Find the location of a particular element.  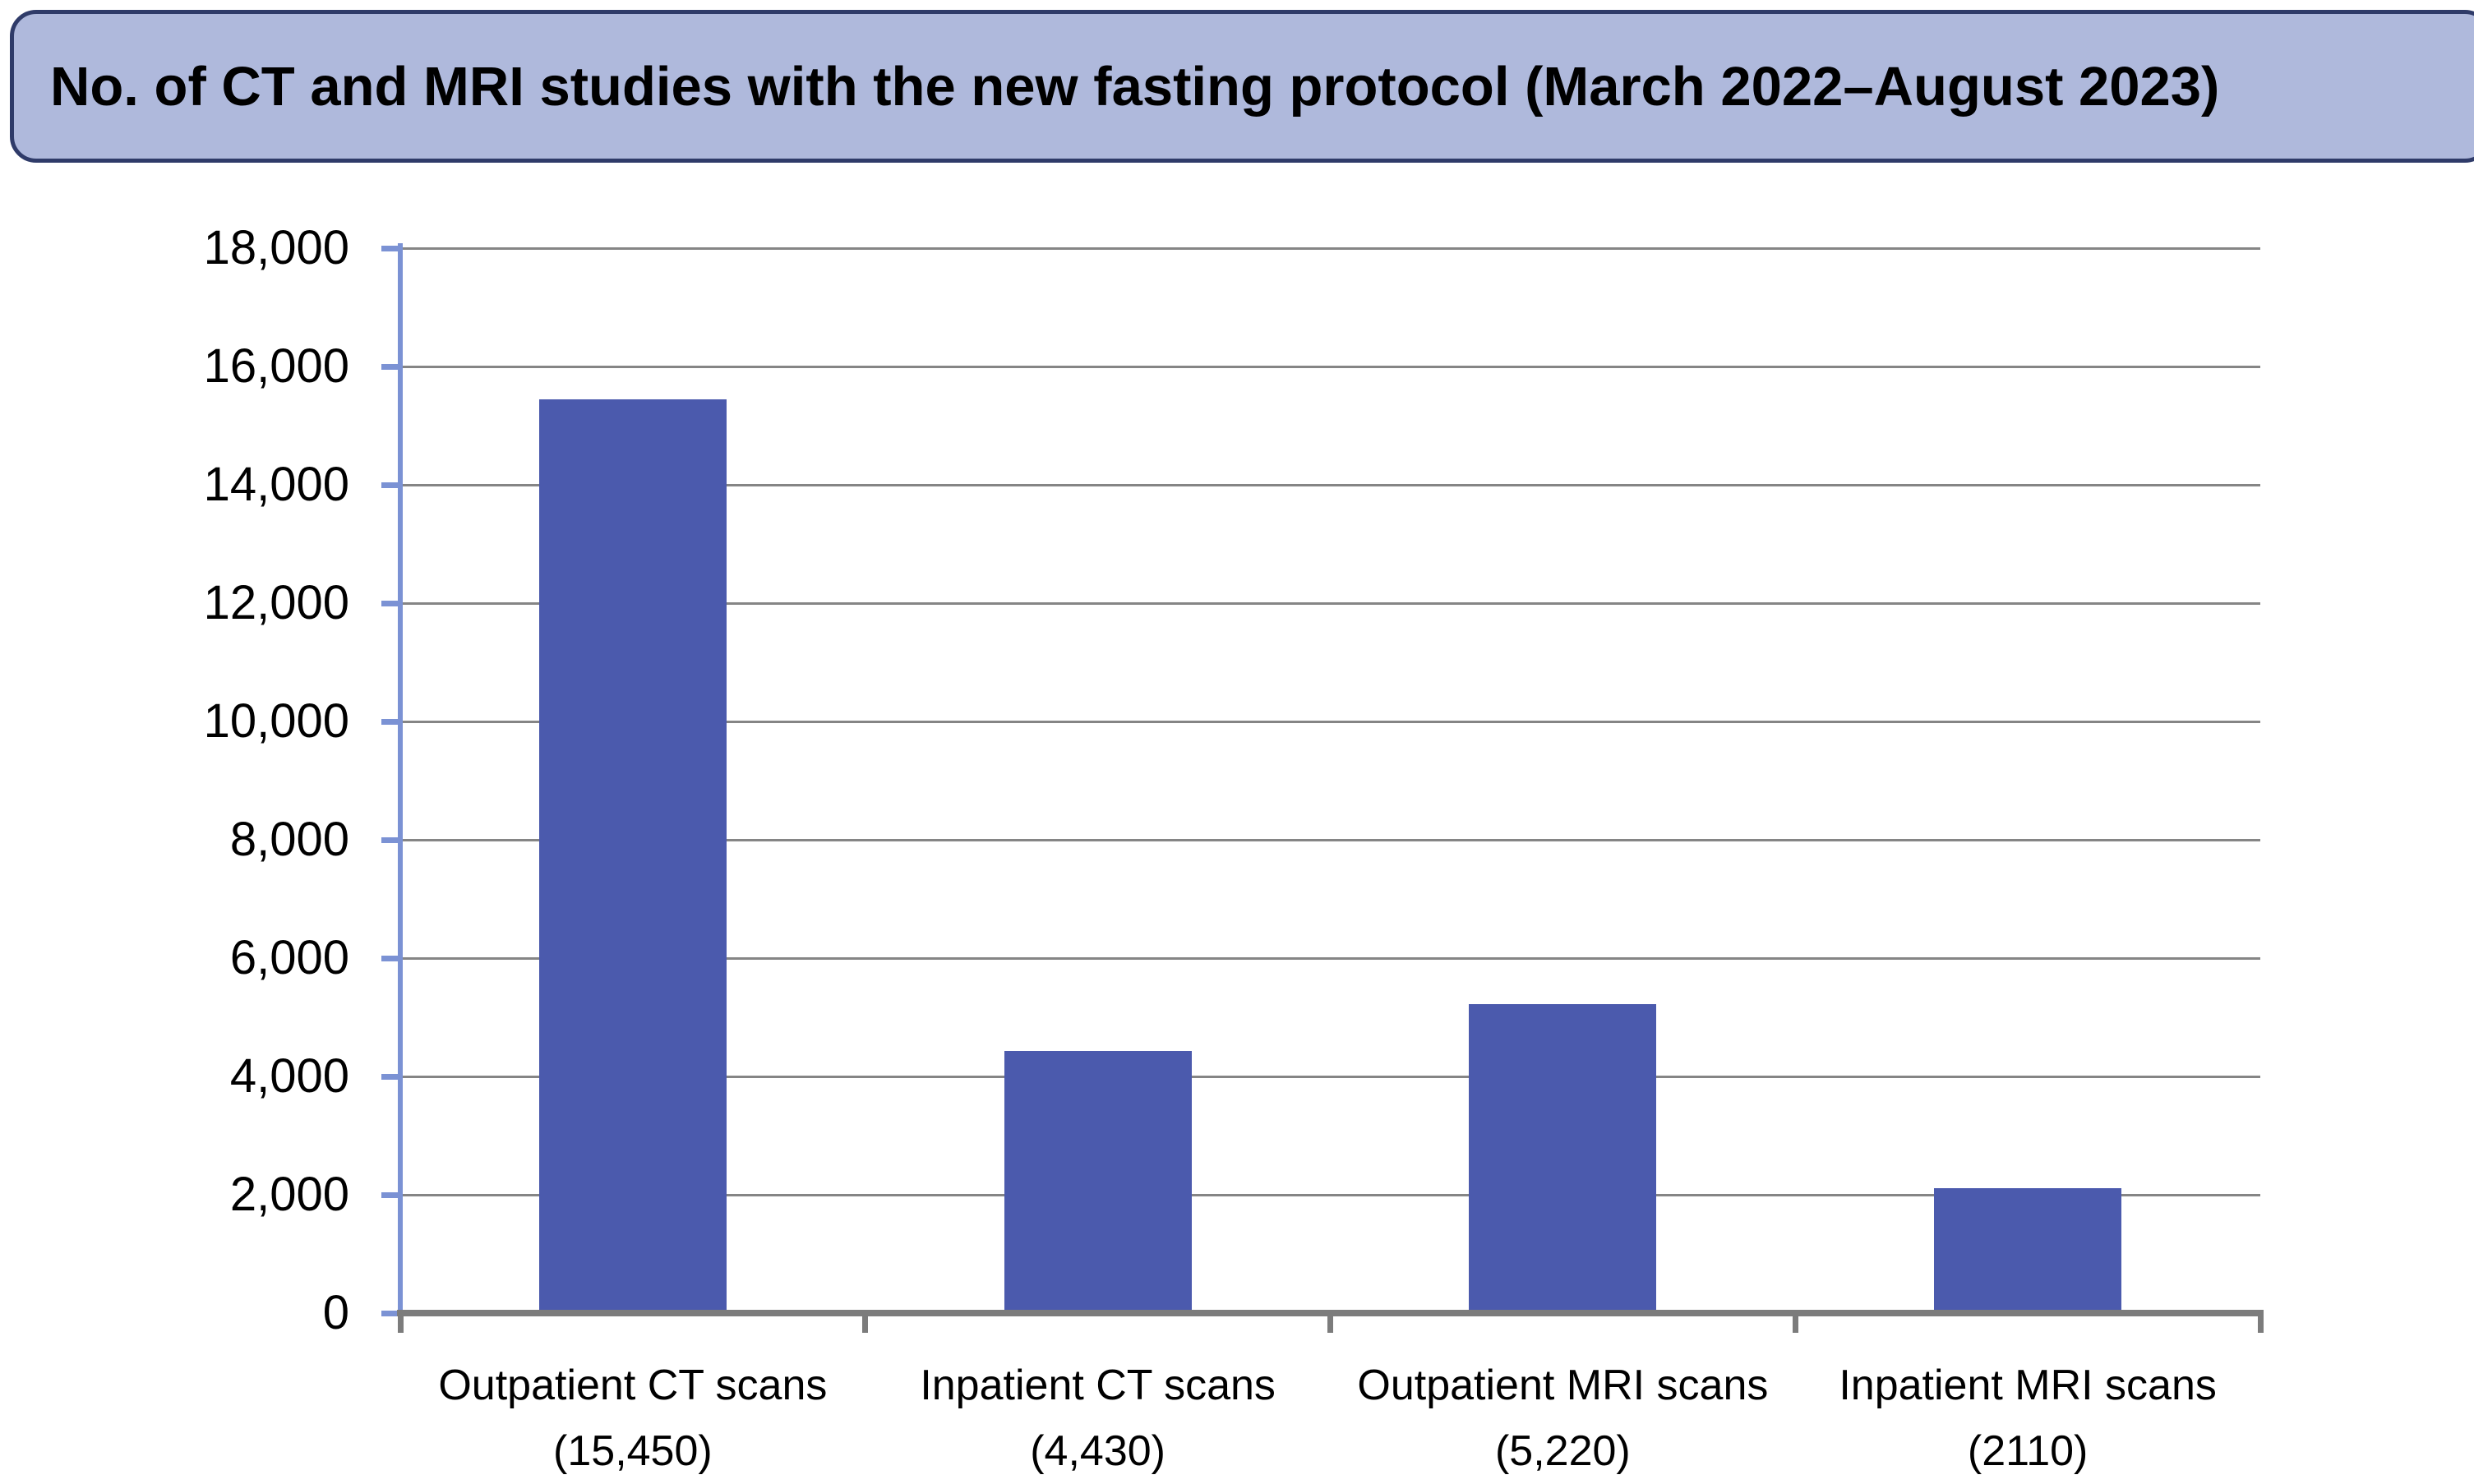

category-value: (4,430) is located at coordinates (1097, 1451).